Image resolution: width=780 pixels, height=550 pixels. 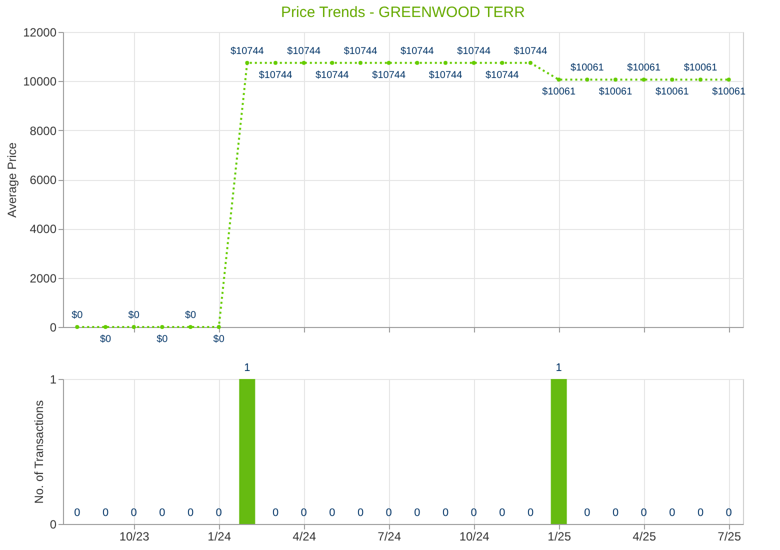 I want to click on x-tick-label: 10/23, so click(x=134, y=537).